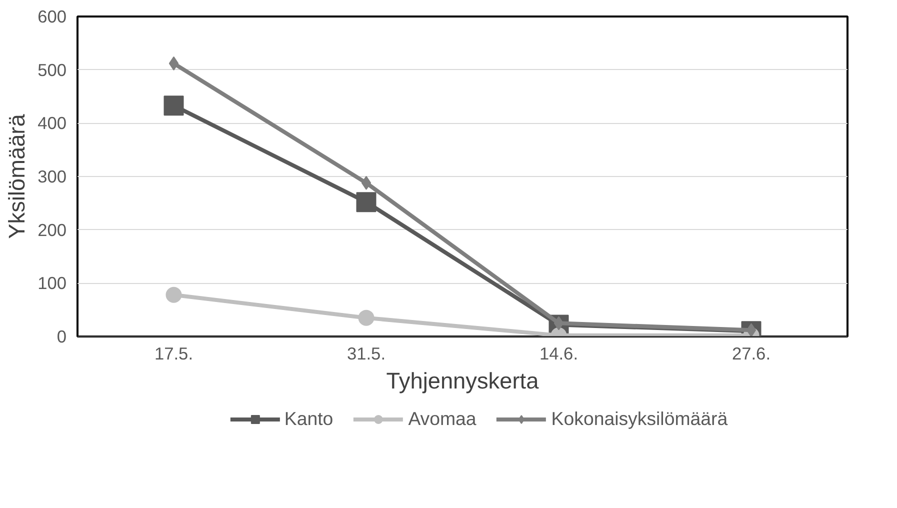 The image size is (897, 508). Describe the element at coordinates (61, 336) in the screenshot. I see `y-tick-label: 0` at that location.